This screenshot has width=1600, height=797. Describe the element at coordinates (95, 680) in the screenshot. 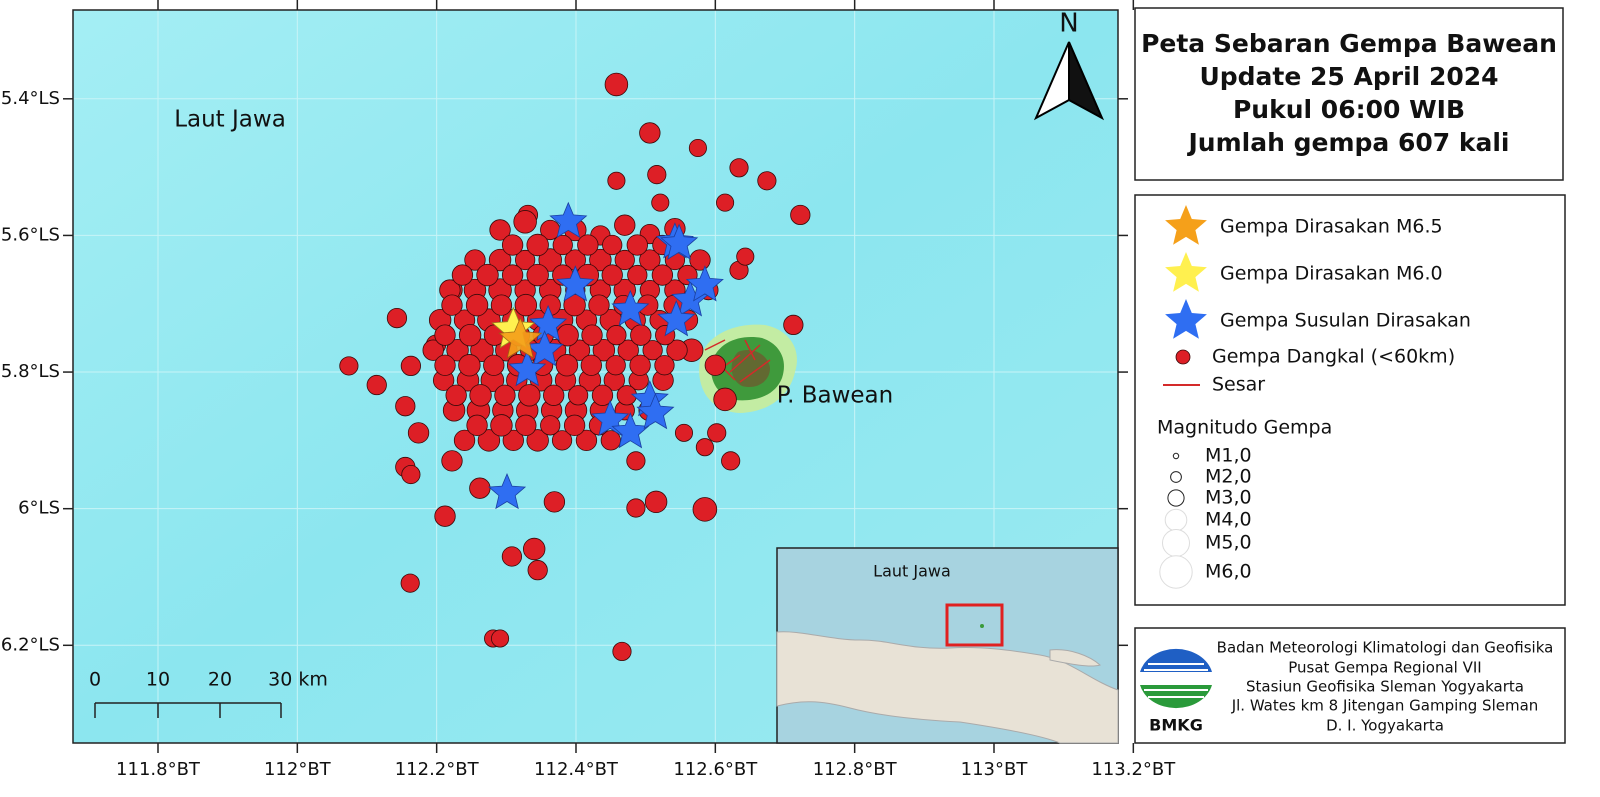

I see `scale-label: 0` at that location.